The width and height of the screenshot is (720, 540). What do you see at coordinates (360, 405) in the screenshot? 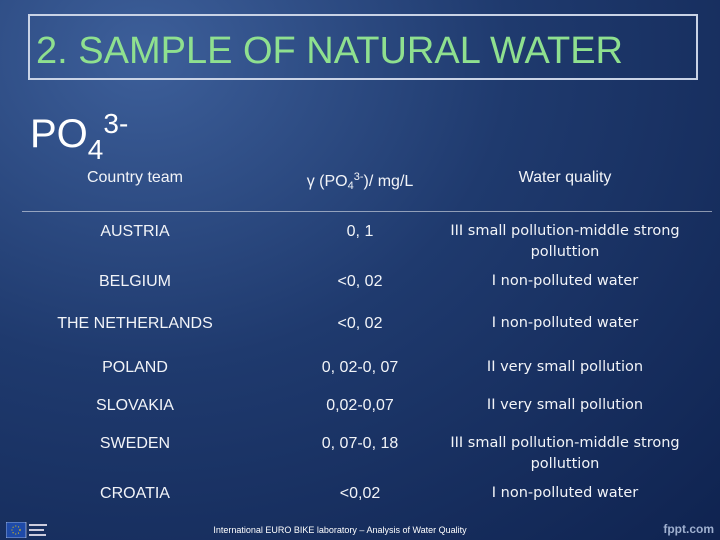
I see `concentration-cell: 0,02-0,07` at bounding box center [360, 405].